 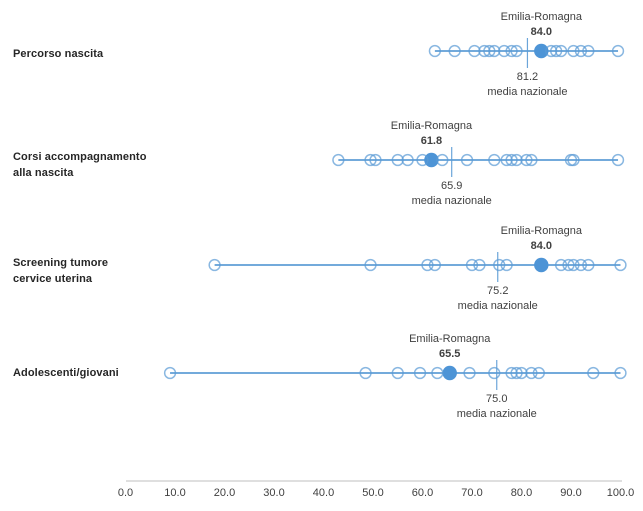 What do you see at coordinates (472, 493) in the screenshot?
I see `axis-tick-label: 70.0` at bounding box center [472, 493].